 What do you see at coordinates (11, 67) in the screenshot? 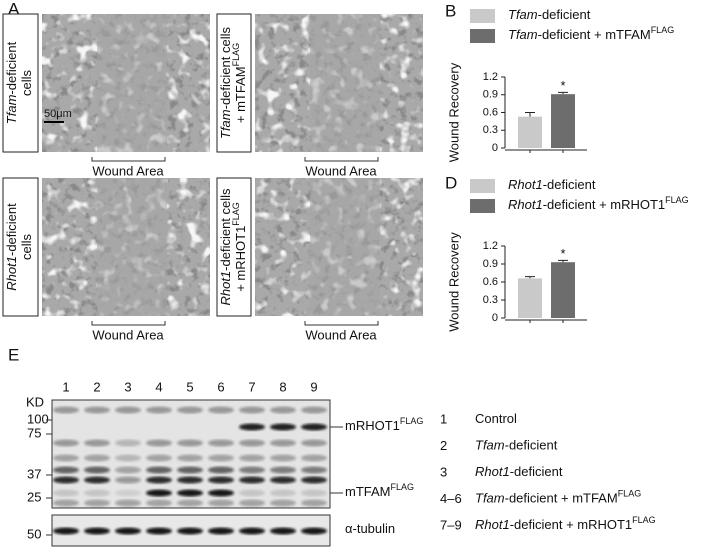
I see `text-run: -deficient` at bounding box center [11, 67].